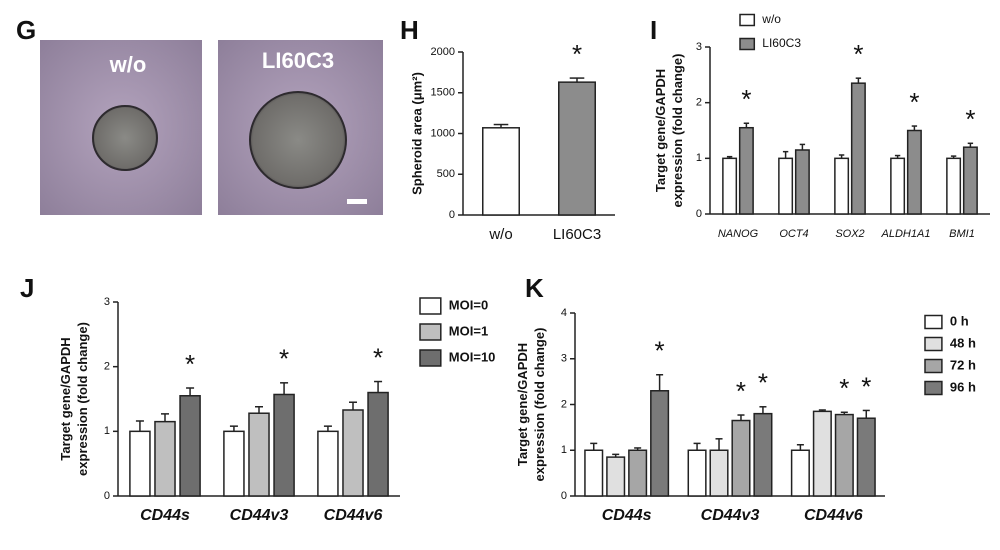 Image resolution: width=1000 pixels, height=550 pixels. What do you see at coordinates (443, 52) in the screenshot?
I see `y-tick-label: 2000` at bounding box center [443, 52].